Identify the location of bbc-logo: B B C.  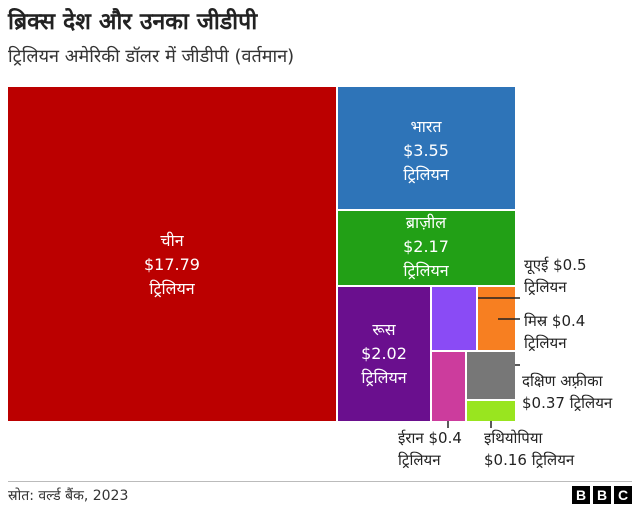
(602, 495).